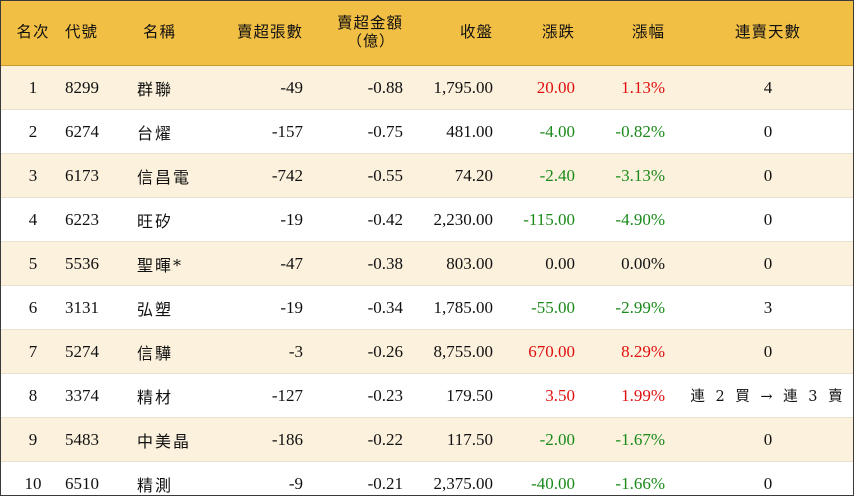 The width and height of the screenshot is (854, 496). What do you see at coordinates (538, 87) in the screenshot?
I see `change-cell: 20.00` at bounding box center [538, 87].